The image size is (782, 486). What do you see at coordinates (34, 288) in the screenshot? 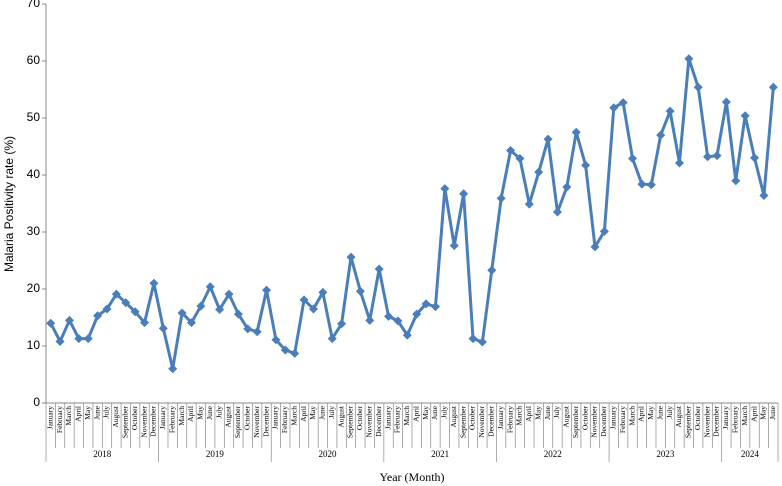
I see `y-tick-label: 20` at bounding box center [34, 288].